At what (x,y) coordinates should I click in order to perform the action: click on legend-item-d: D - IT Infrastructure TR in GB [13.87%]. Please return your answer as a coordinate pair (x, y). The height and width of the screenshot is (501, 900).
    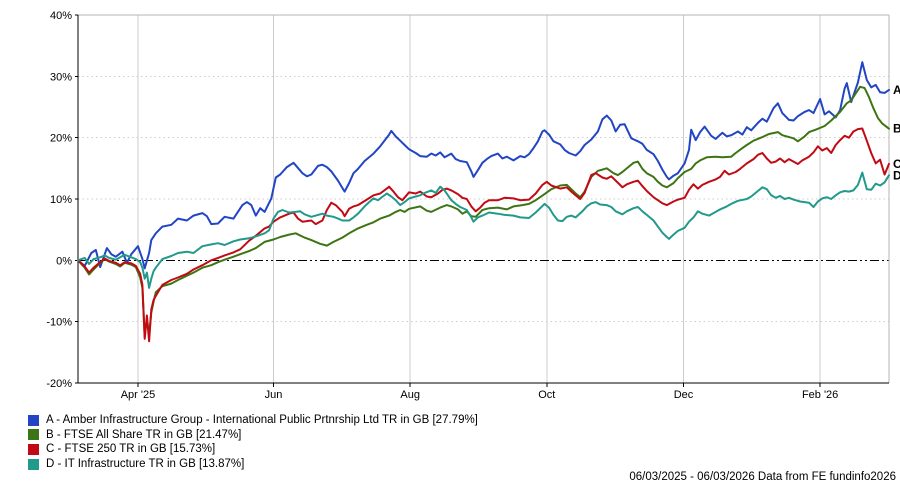
    Looking at the image, I should click on (253, 464).